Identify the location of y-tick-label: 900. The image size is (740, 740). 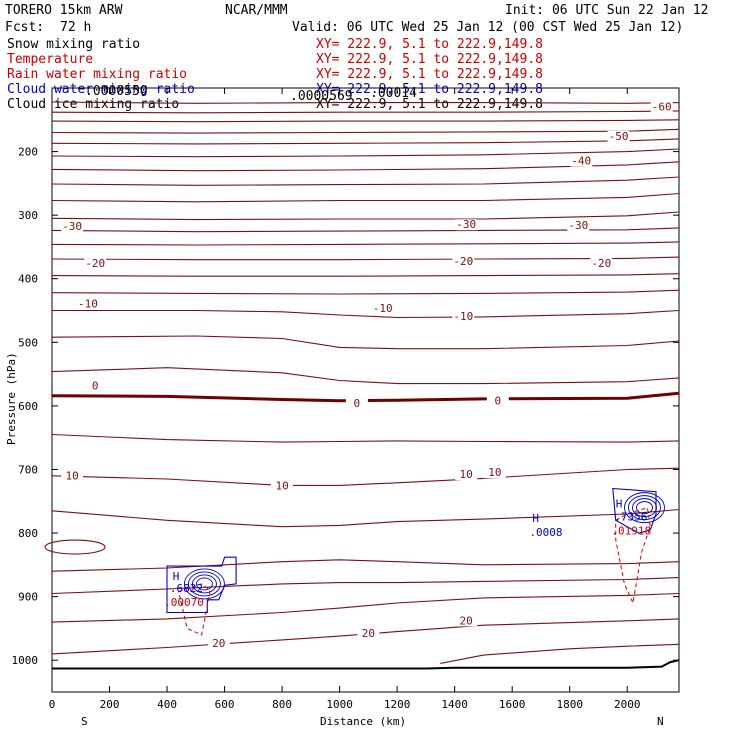
(28, 597).